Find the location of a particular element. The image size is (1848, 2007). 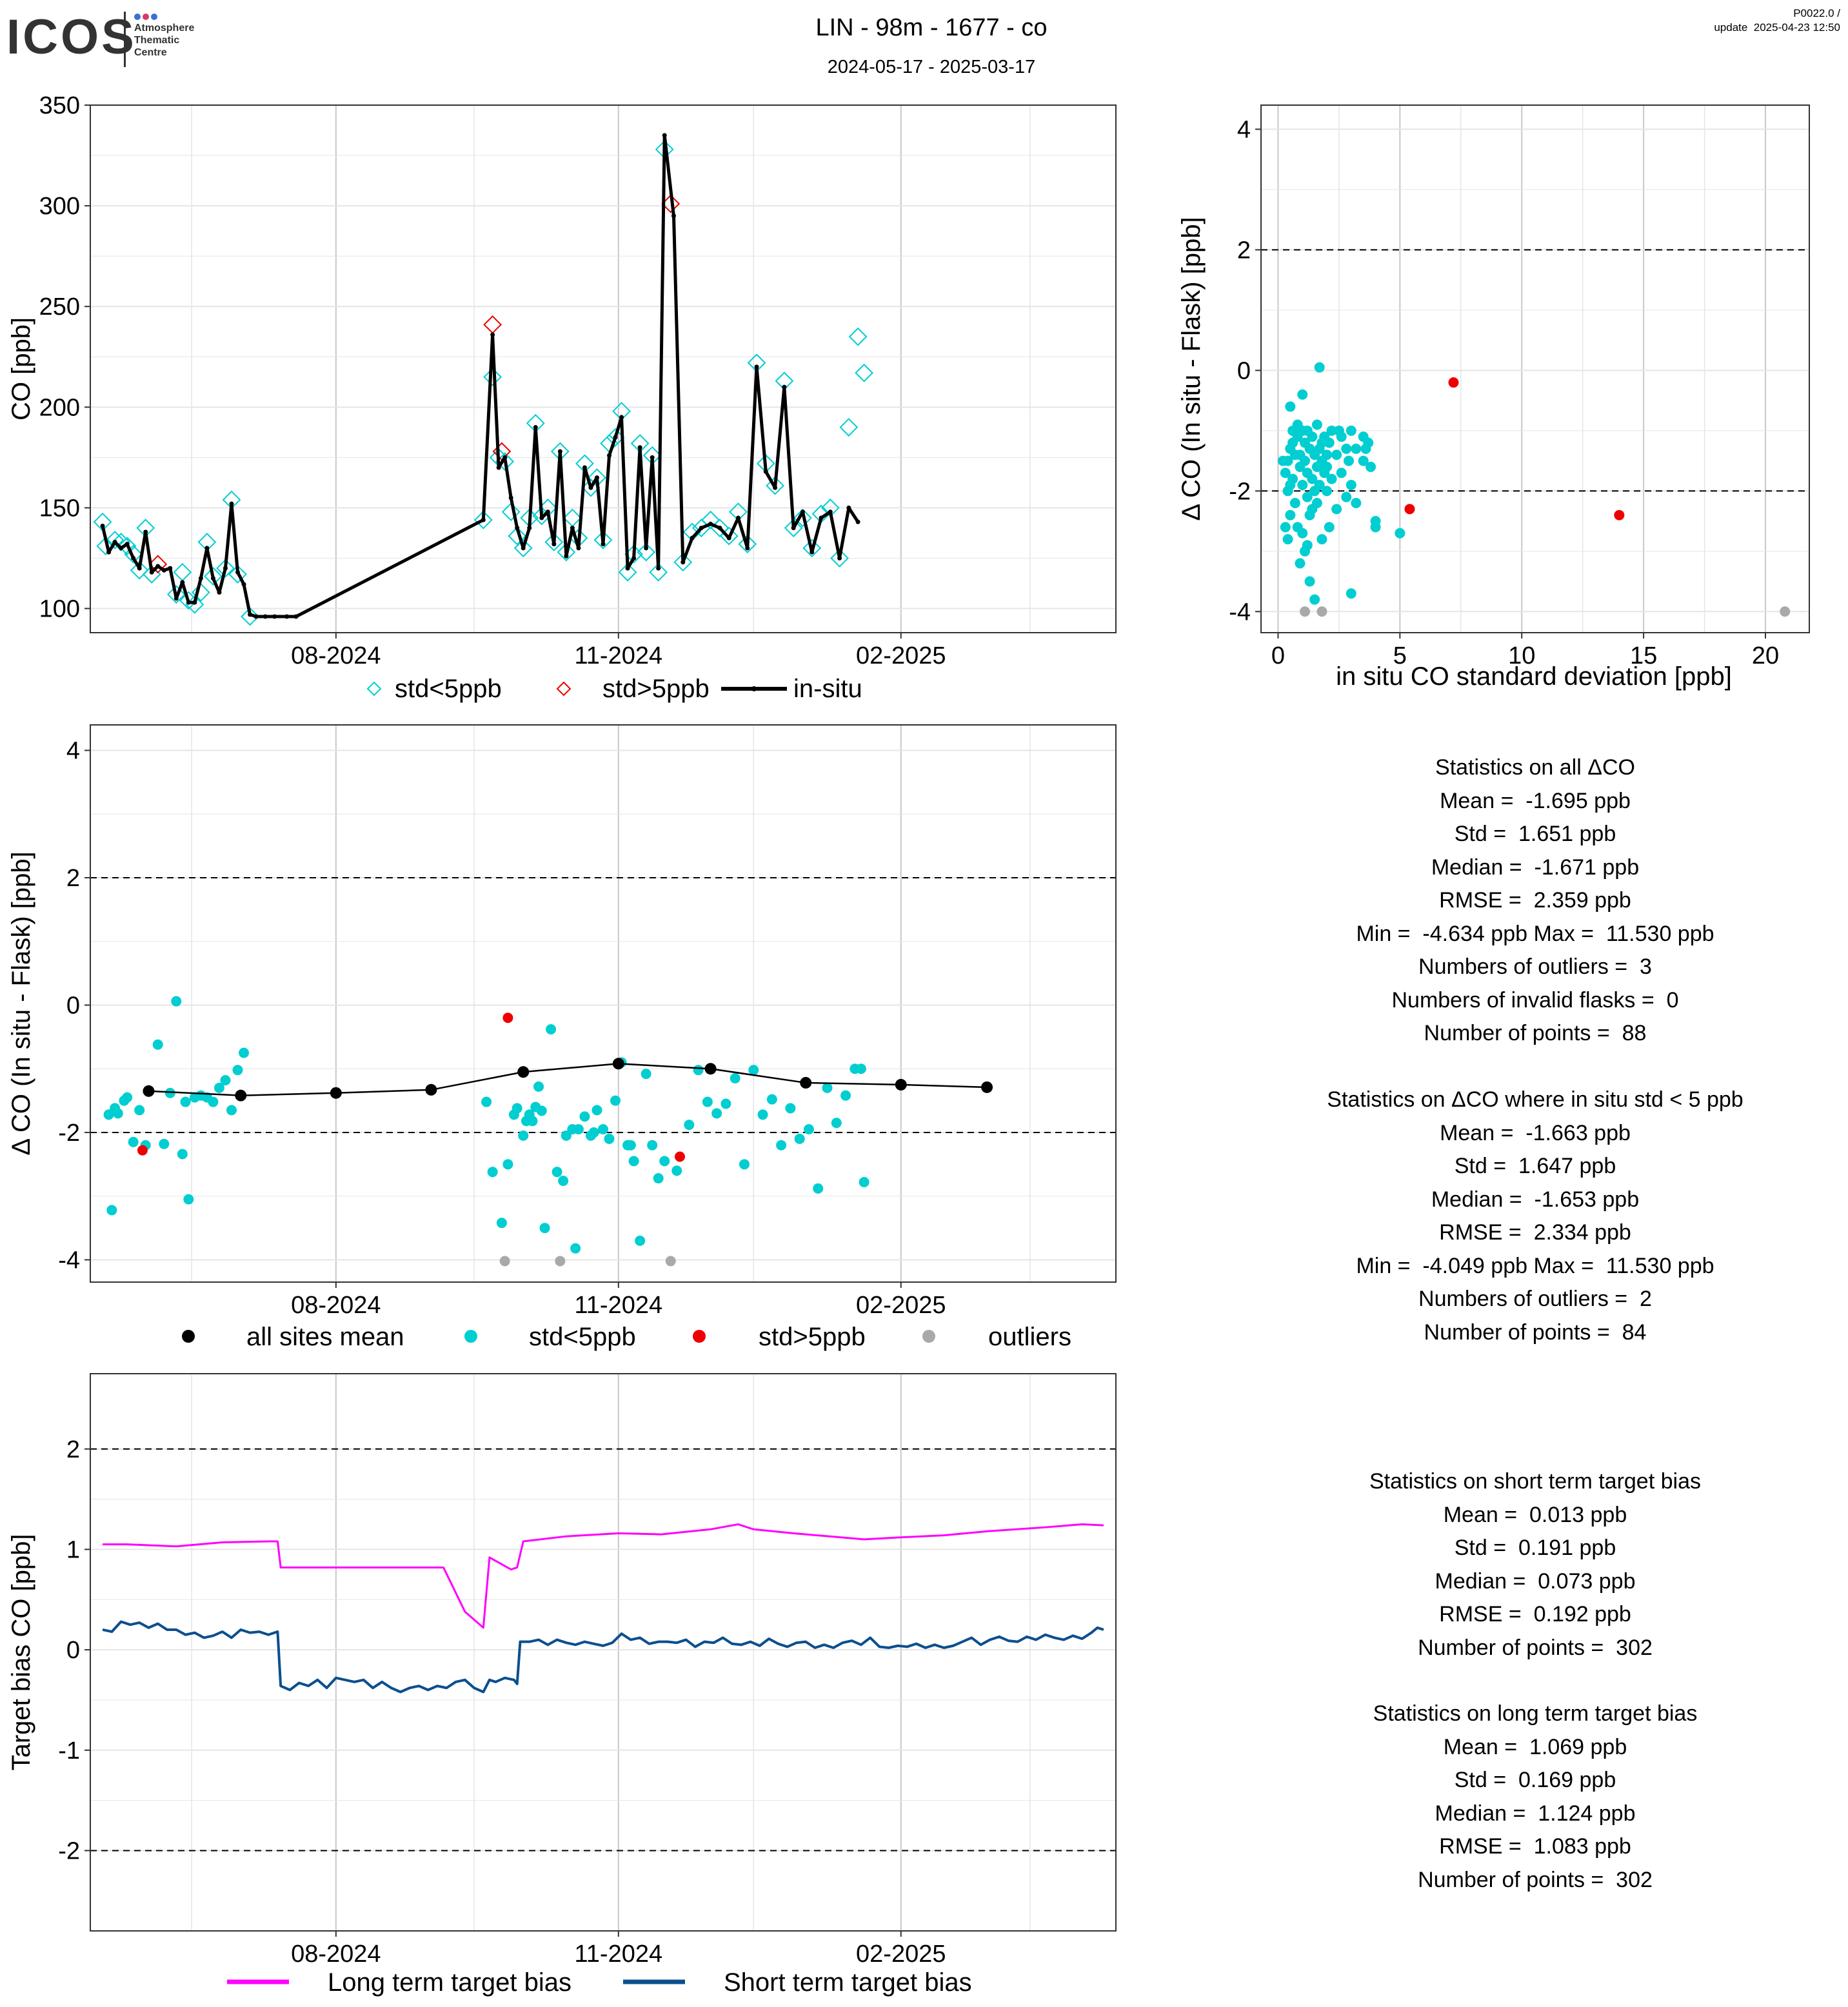

stats-line: Std = 1.647 ppb is located at coordinates (1535, 1166).